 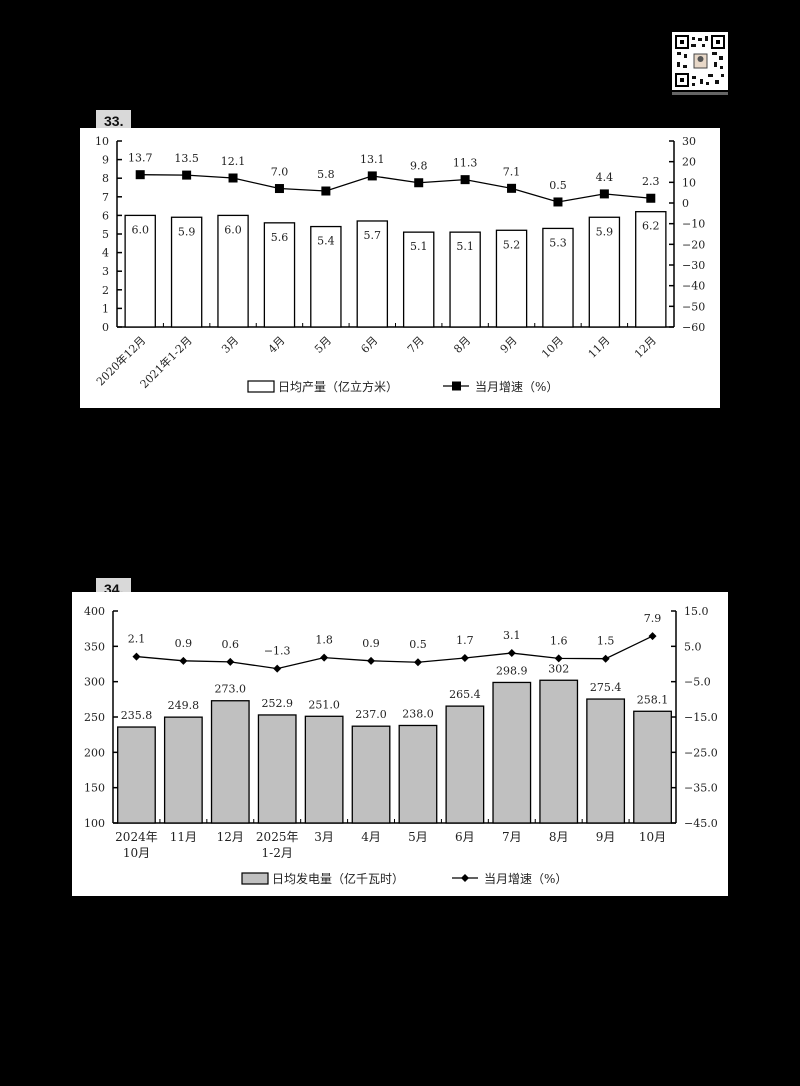 What do you see at coordinates (465, 694) in the screenshot?
I see `bar-value-label: 265.4` at bounding box center [465, 694].